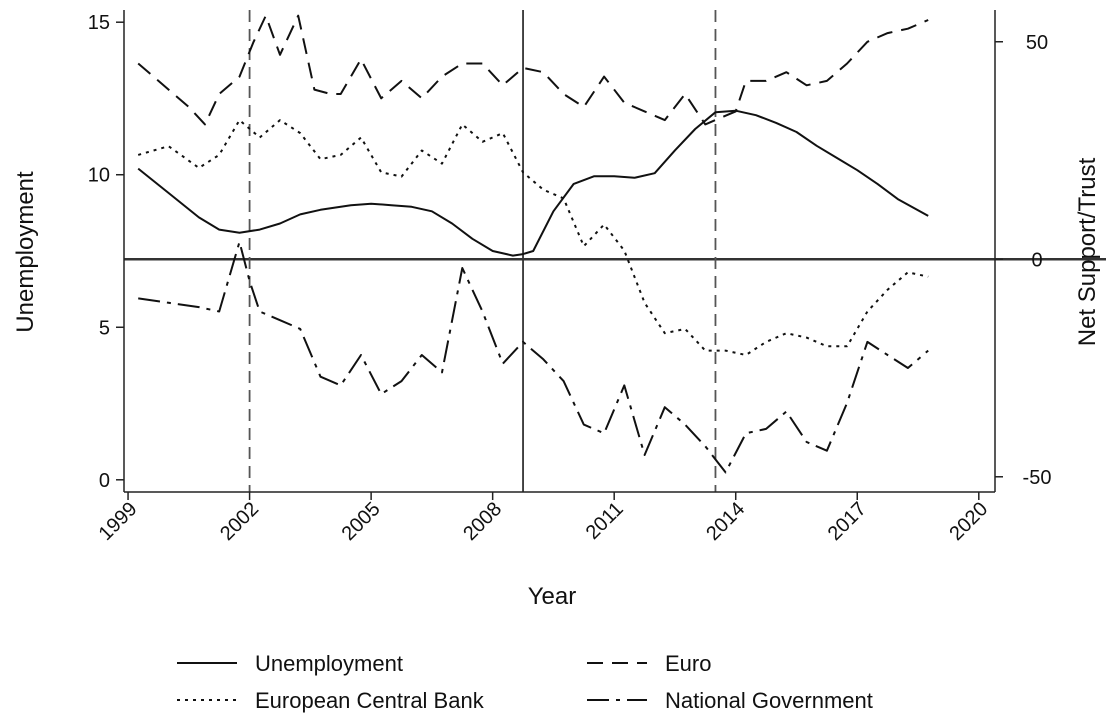 This screenshot has height=716, width=1106. I want to click on series-line-euro, so click(533, 70).